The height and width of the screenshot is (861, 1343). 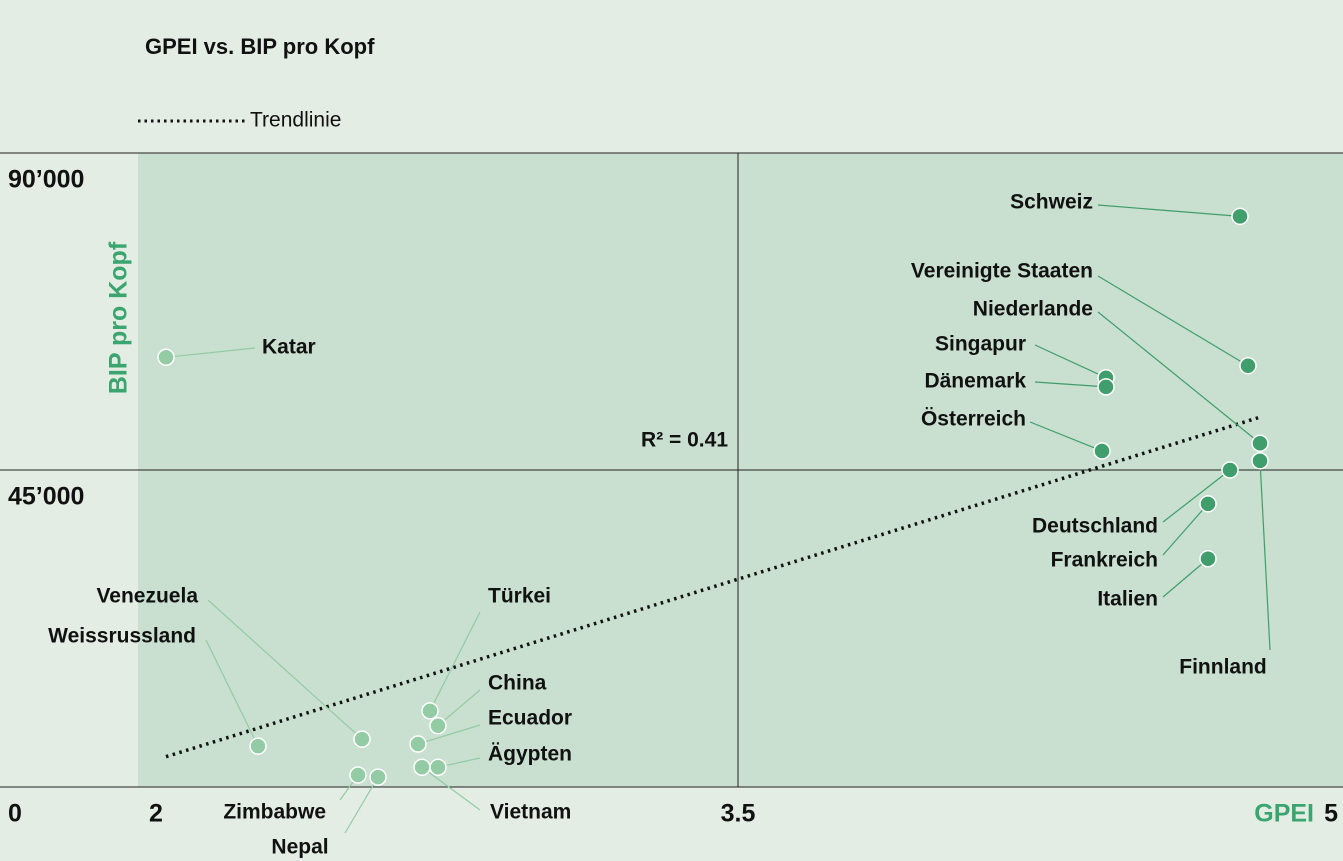 I want to click on point-label: Katar, so click(x=289, y=347).